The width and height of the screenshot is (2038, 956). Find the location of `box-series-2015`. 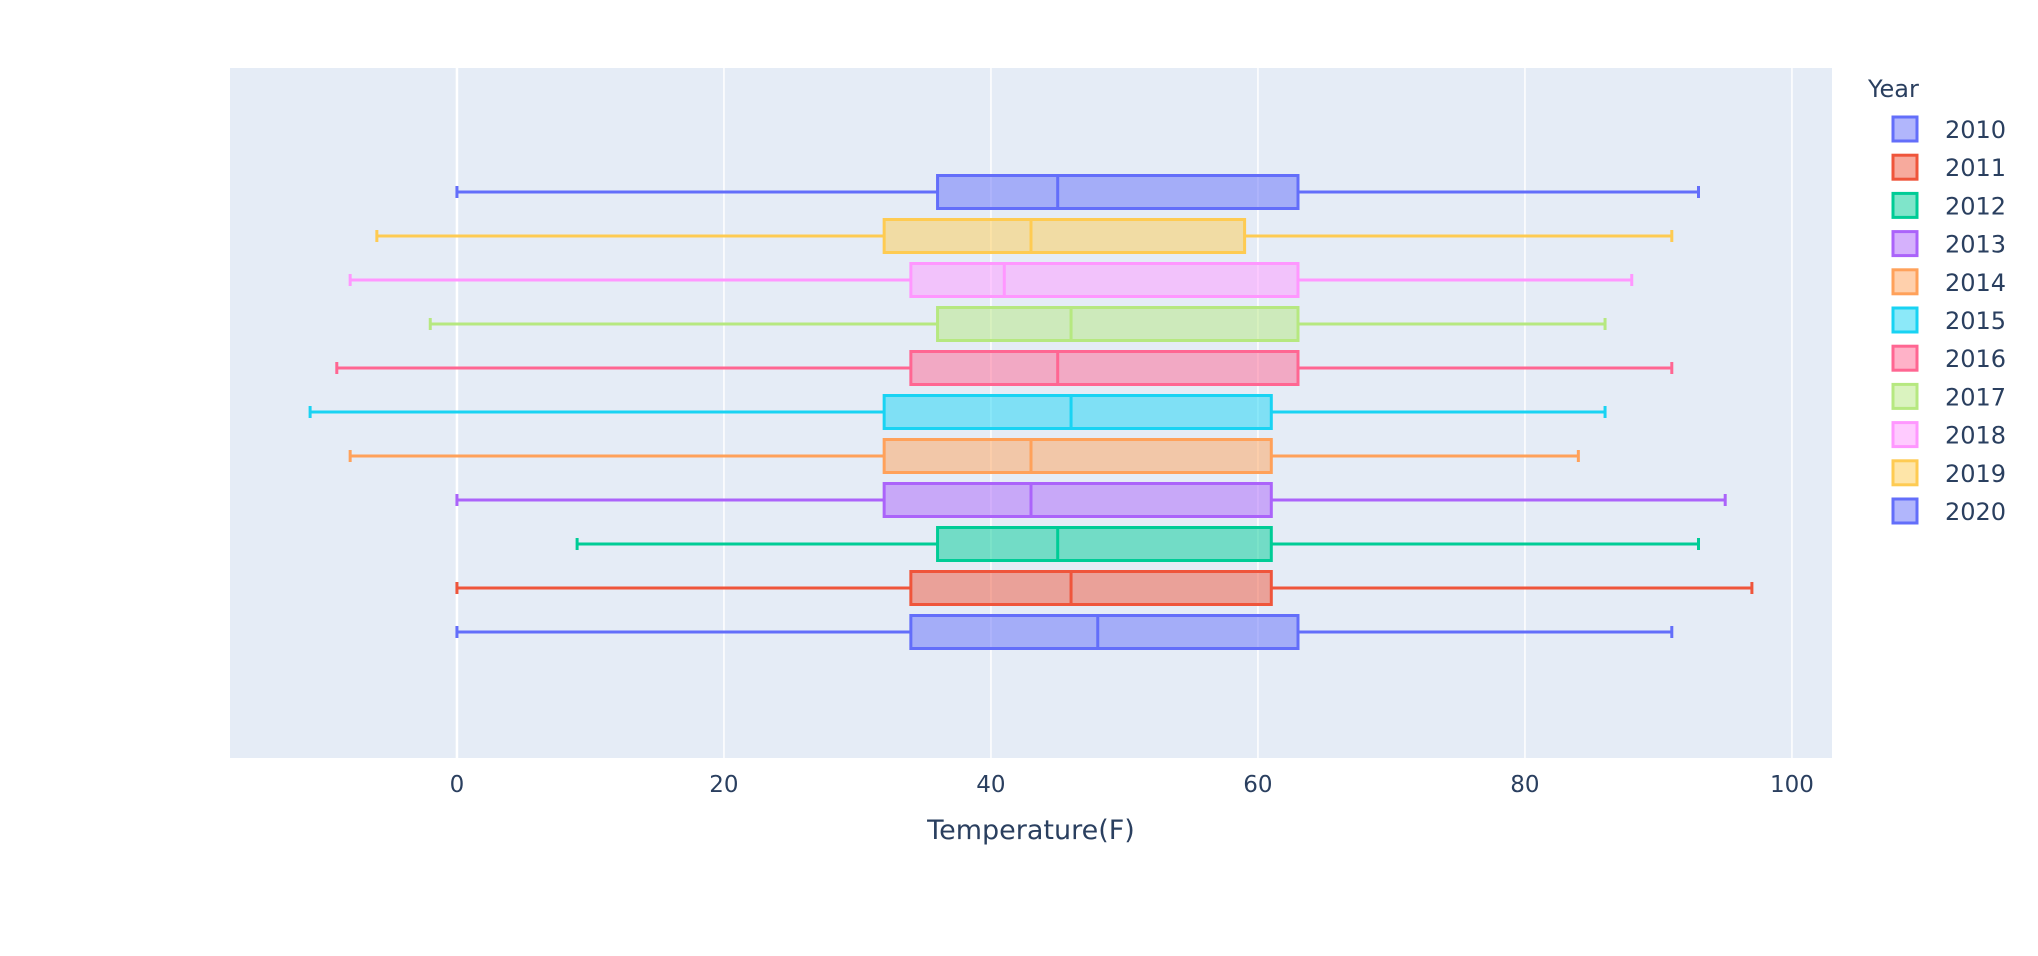

box-series-2015 is located at coordinates (957, 412).